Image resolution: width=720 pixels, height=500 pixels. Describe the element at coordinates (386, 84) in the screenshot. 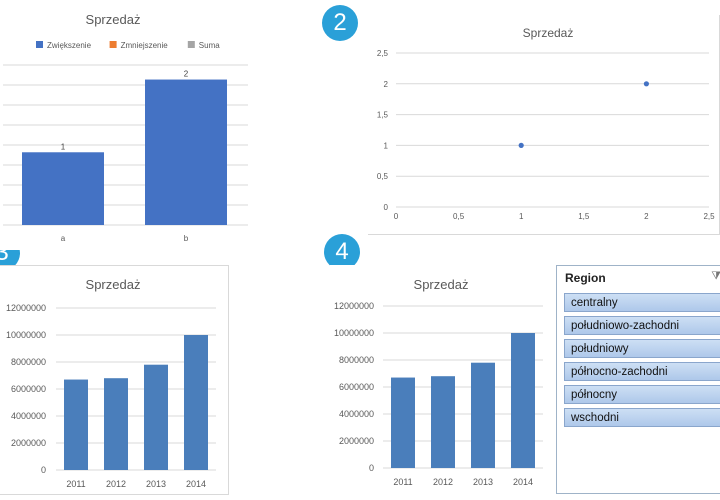

I see `y-tick-label: 2` at that location.